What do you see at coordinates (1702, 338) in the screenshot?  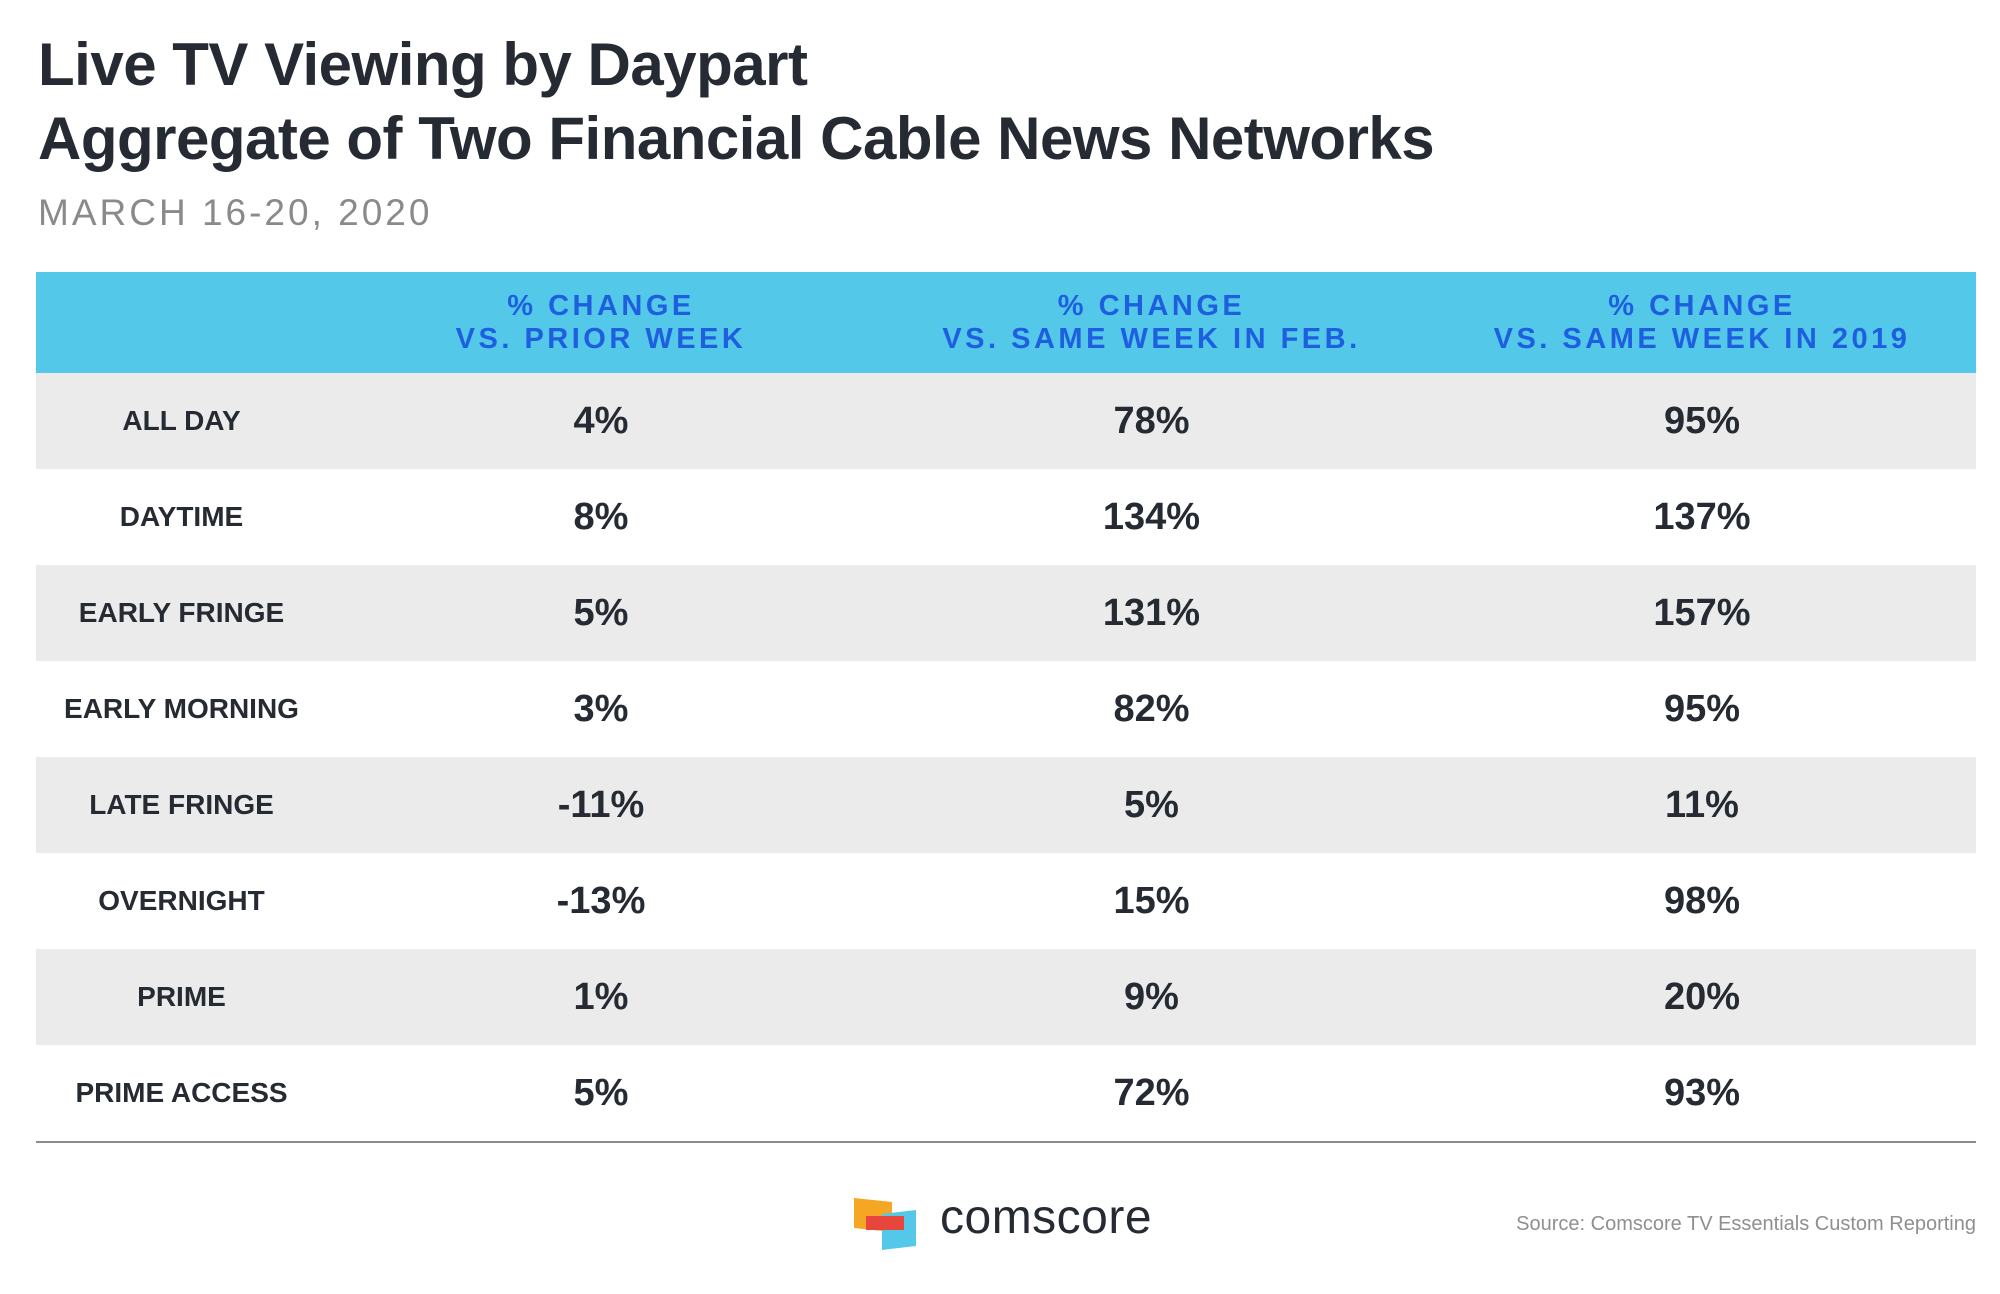 I see `column-header-line: VS. SAME WEEK IN 2019` at bounding box center [1702, 338].